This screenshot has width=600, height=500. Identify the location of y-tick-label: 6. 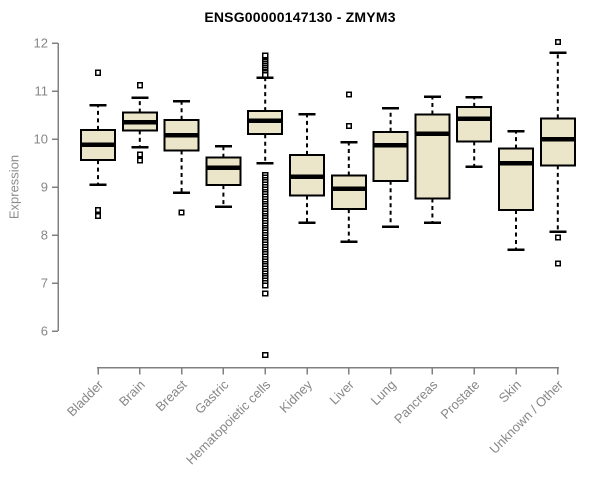
(44, 331).